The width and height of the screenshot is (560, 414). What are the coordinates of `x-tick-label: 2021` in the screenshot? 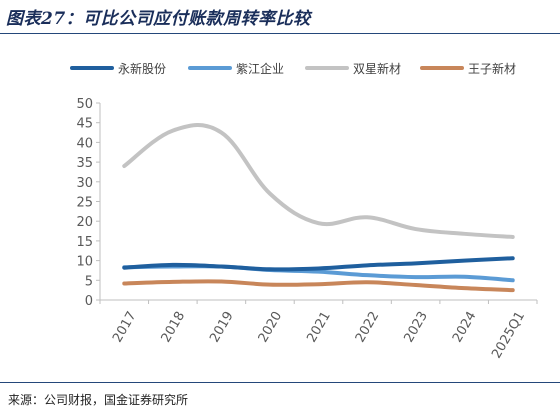 It's located at (319, 327).